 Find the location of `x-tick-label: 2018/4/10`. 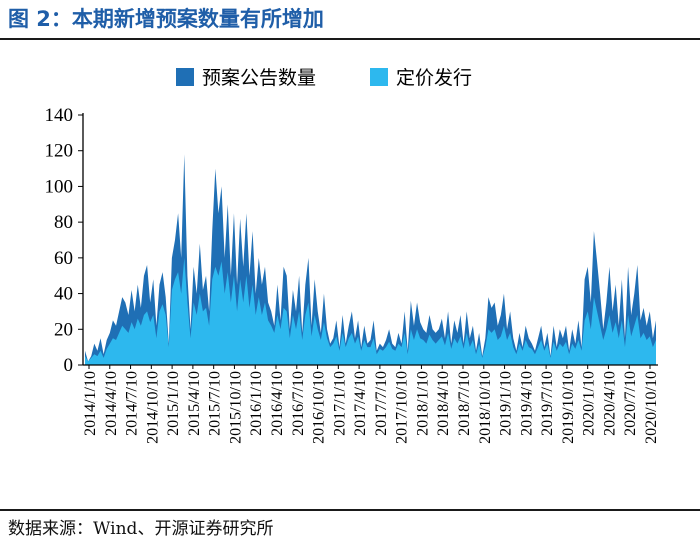

x-tick-label: 2018/4/10 is located at coordinates (443, 403).